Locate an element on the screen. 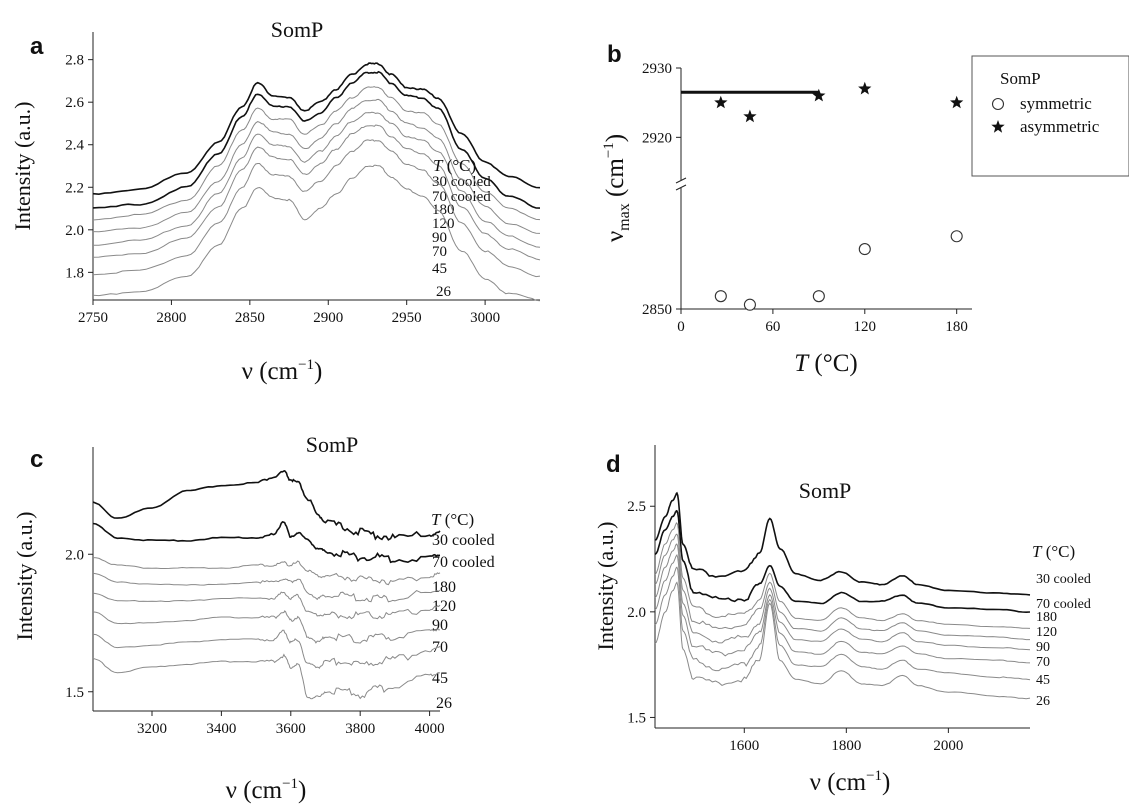 The image size is (1129, 807). y-tick-label: 2930 is located at coordinates (657, 69).